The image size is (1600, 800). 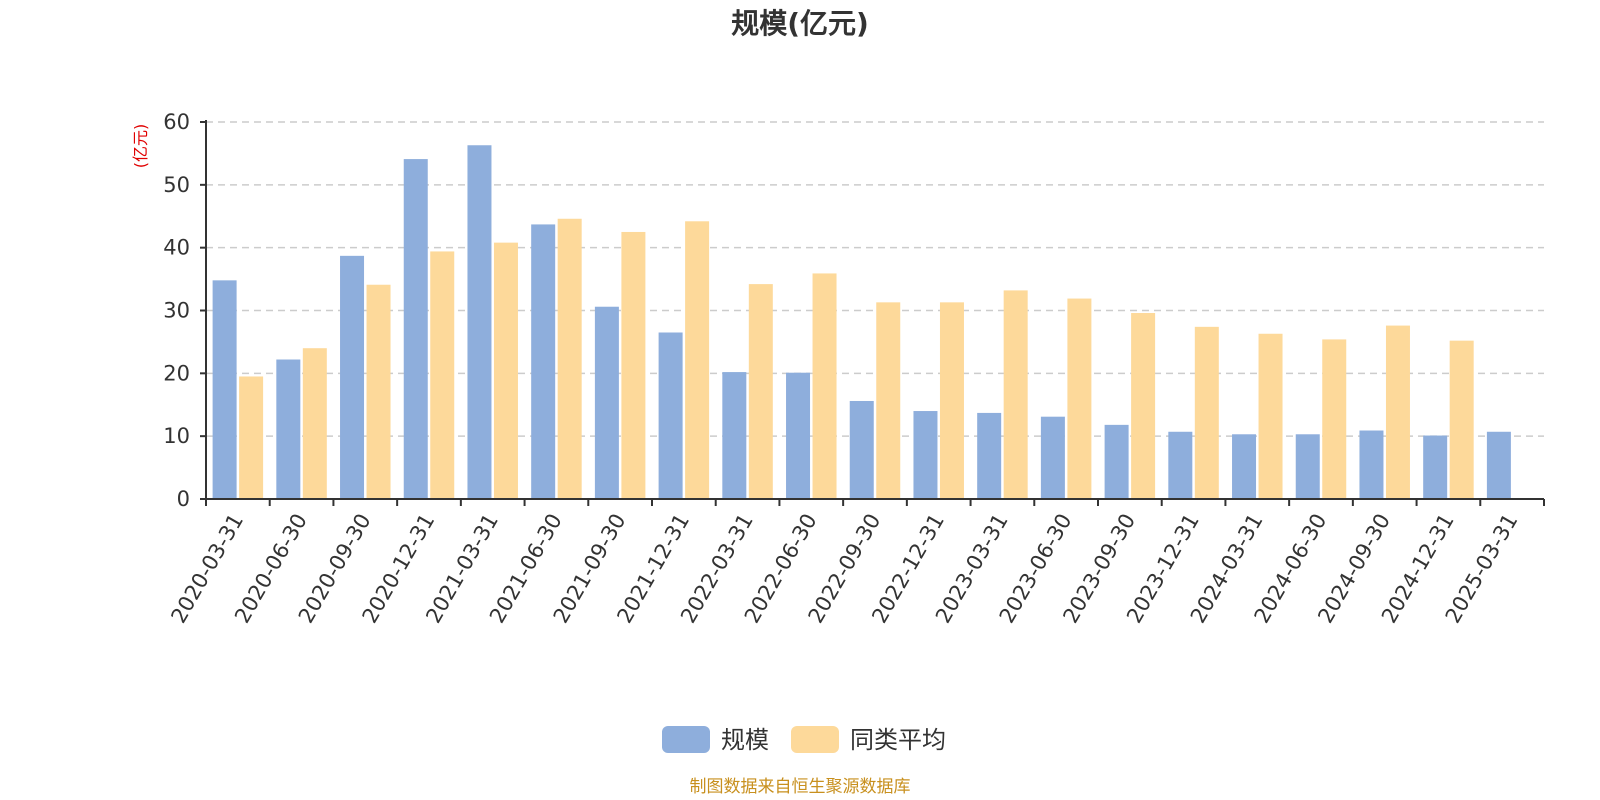 What do you see at coordinates (183, 499) in the screenshot?
I see `y-tick-label: 0` at bounding box center [183, 499].